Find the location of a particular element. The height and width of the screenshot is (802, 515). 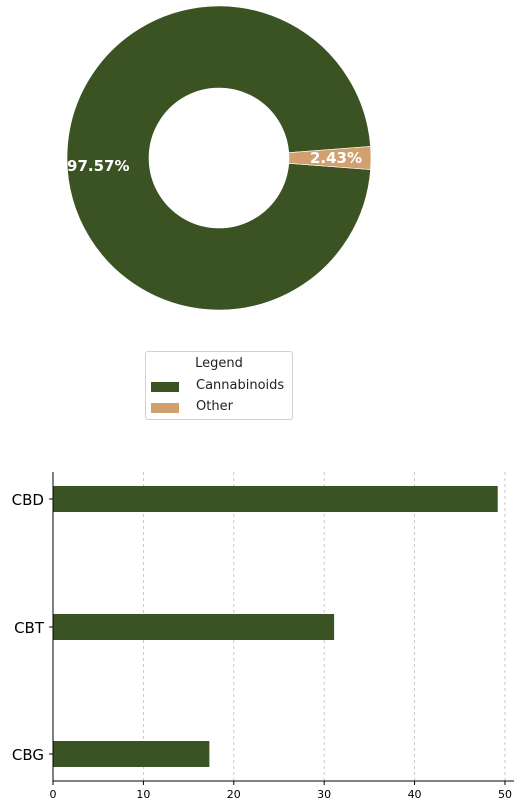

x-tick-label-40: 40 is located at coordinates (415, 794).